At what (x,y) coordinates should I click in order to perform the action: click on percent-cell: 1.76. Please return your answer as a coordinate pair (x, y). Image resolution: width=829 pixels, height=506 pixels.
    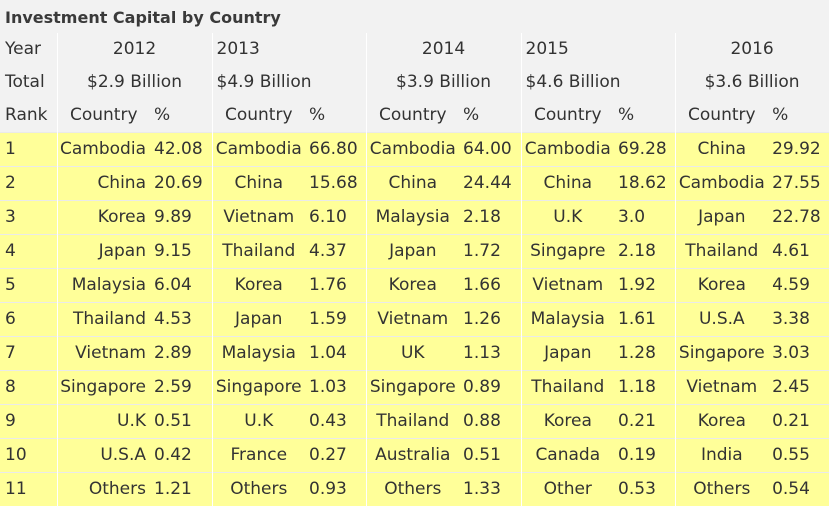
    Looking at the image, I should click on (335, 286).